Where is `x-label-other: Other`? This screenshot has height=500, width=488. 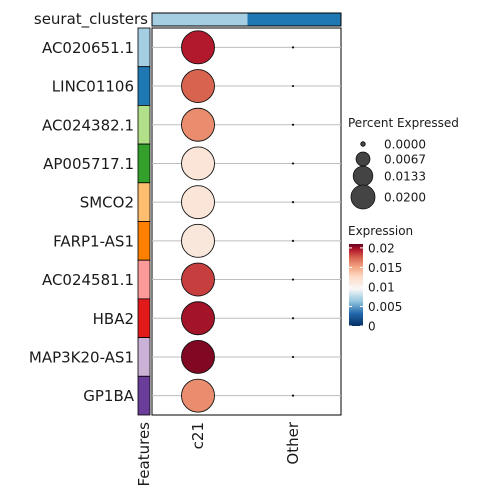 x-label-other: Other is located at coordinates (293, 442).